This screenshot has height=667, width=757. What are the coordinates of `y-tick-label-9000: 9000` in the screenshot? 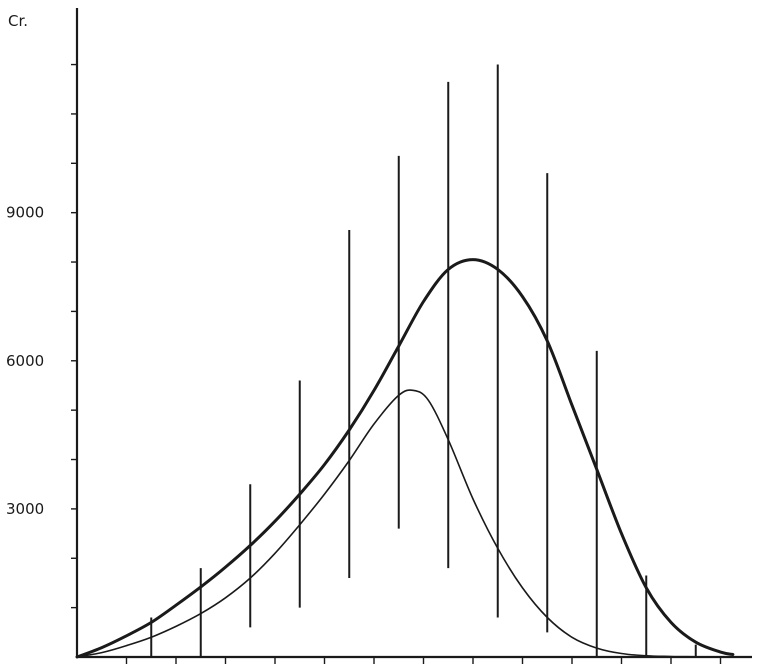 It's located at (25, 213).